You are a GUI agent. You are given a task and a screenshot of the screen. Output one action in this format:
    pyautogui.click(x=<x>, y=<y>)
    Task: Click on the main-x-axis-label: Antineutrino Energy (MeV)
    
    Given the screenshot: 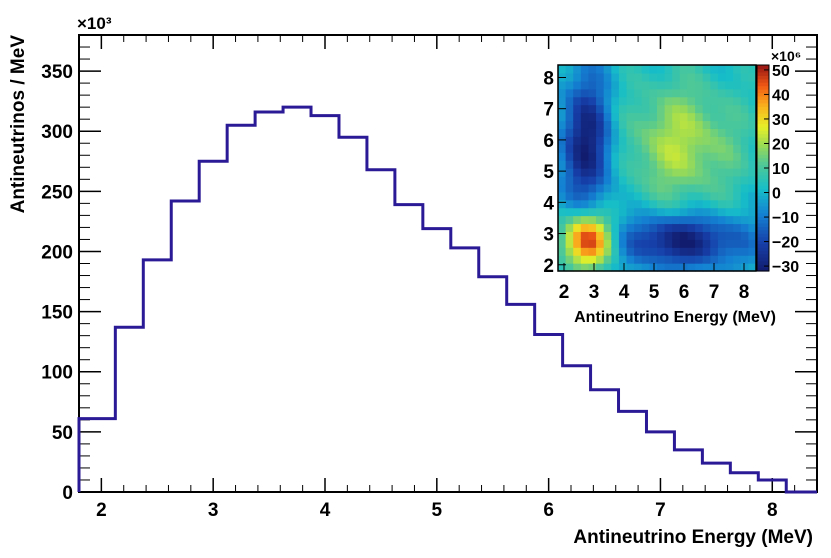 What is the action you would take?
    pyautogui.click(x=693, y=537)
    